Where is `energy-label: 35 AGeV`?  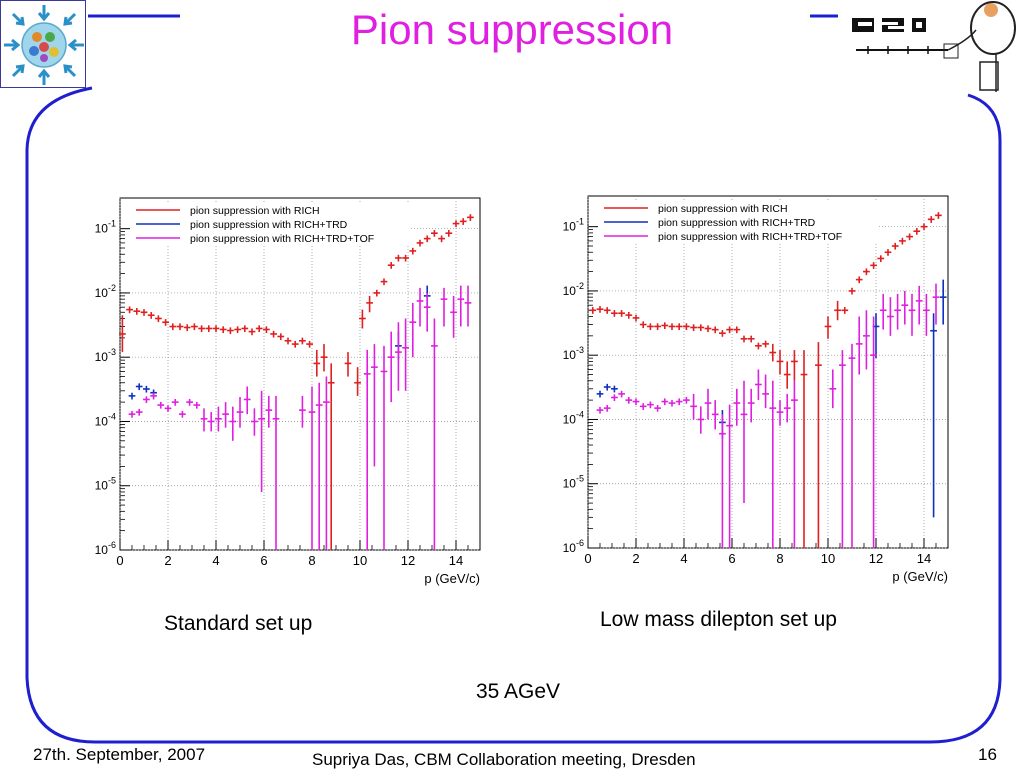
energy-label: 35 AGeV is located at coordinates (518, 691).